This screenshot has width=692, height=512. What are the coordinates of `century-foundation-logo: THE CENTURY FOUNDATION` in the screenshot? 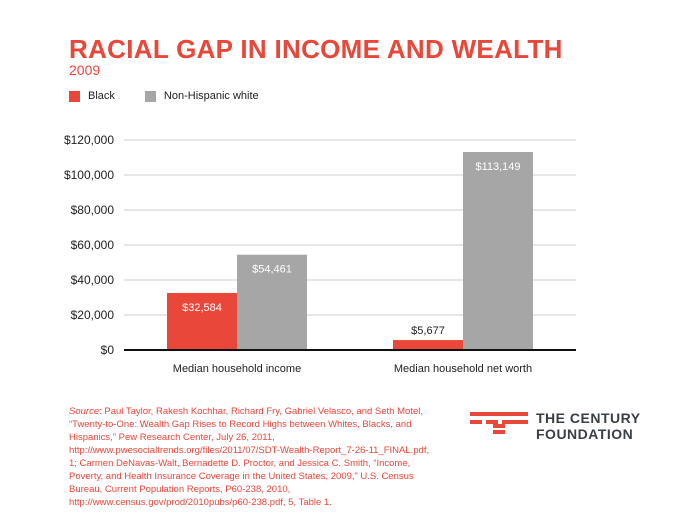 It's located at (555, 426).